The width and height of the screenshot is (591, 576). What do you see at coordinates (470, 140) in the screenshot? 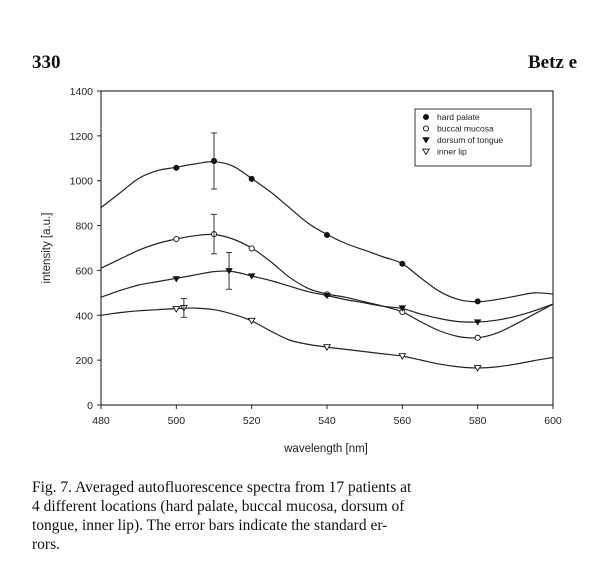
I see `legend-label: dorsum of tongue` at bounding box center [470, 140].